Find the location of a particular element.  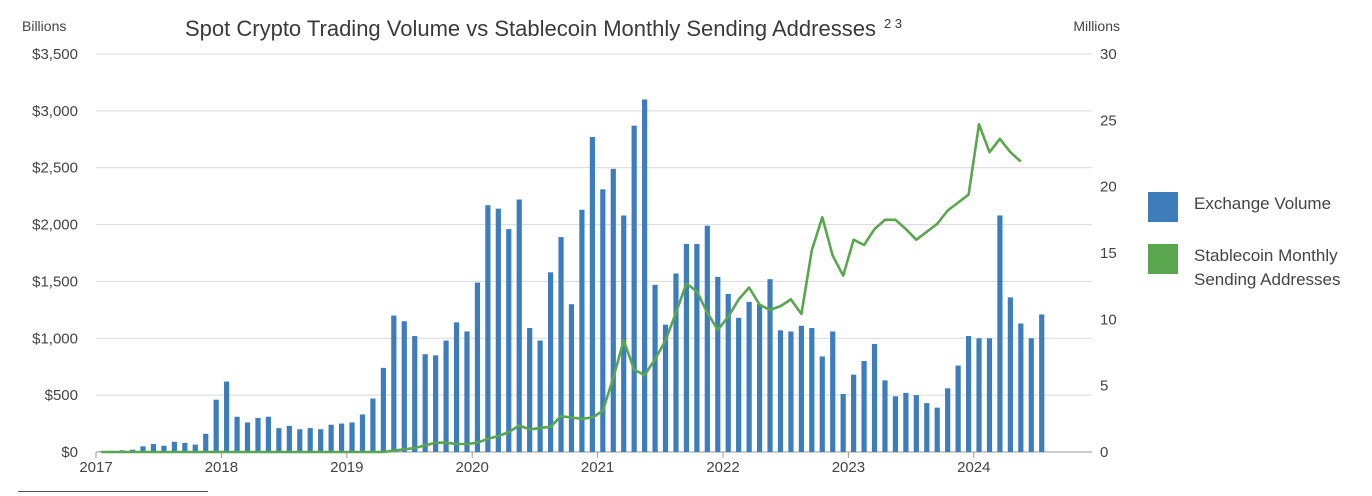

left-tick-label: $1,500 is located at coordinates (55, 281).